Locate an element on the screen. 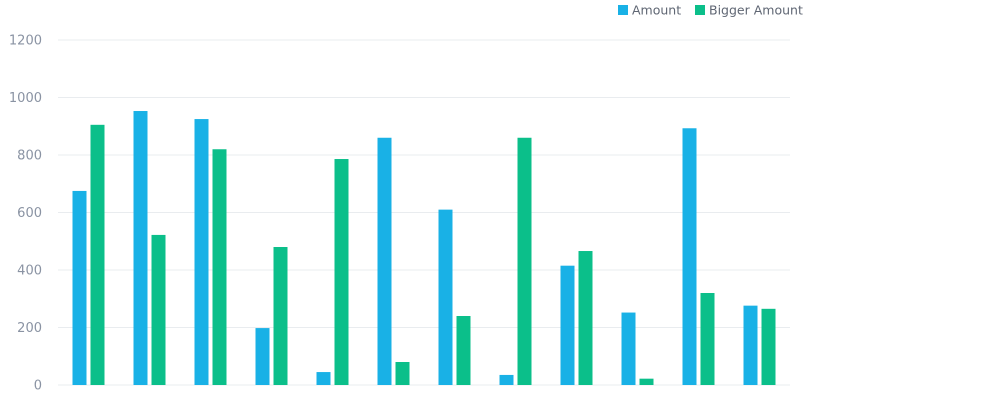 The height and width of the screenshot is (400, 1008). y-tick-label: 1000 is located at coordinates (25, 98).